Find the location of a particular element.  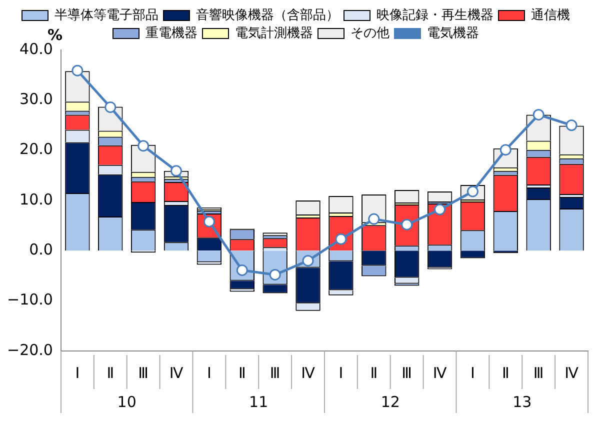

legend-label: 電気機器 is located at coordinates (453, 33).